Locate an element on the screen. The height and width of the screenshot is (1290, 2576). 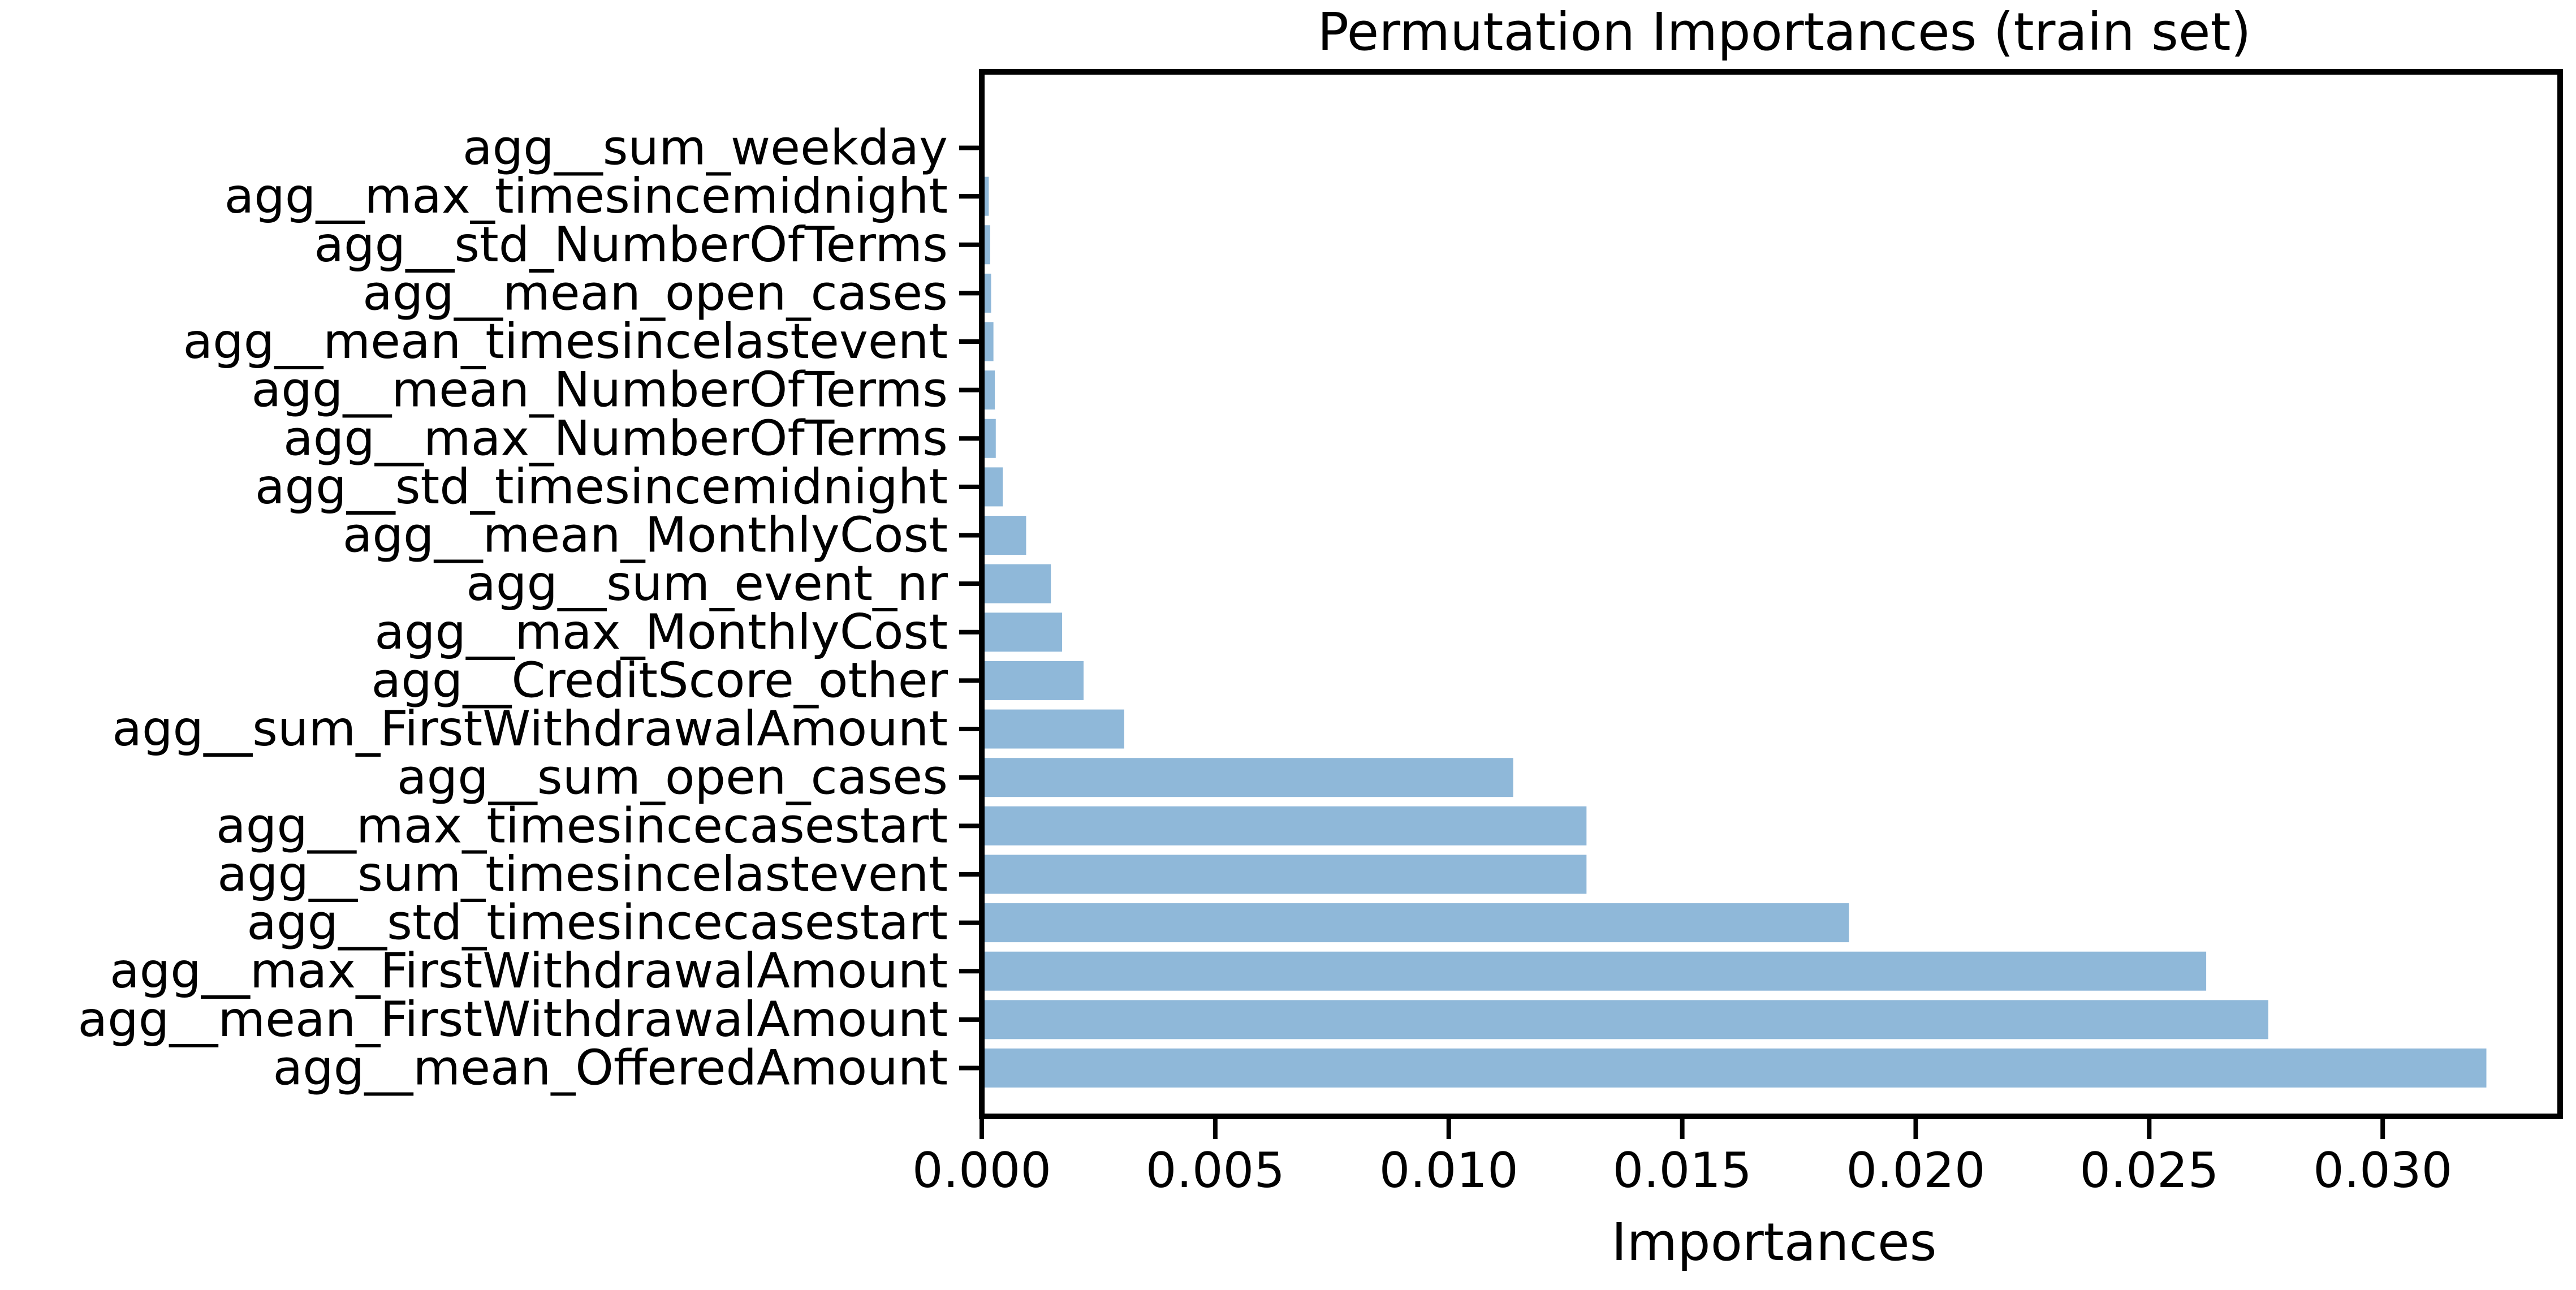
y-tick-label: agg__std_NumberOfTerms is located at coordinates (631, 245).